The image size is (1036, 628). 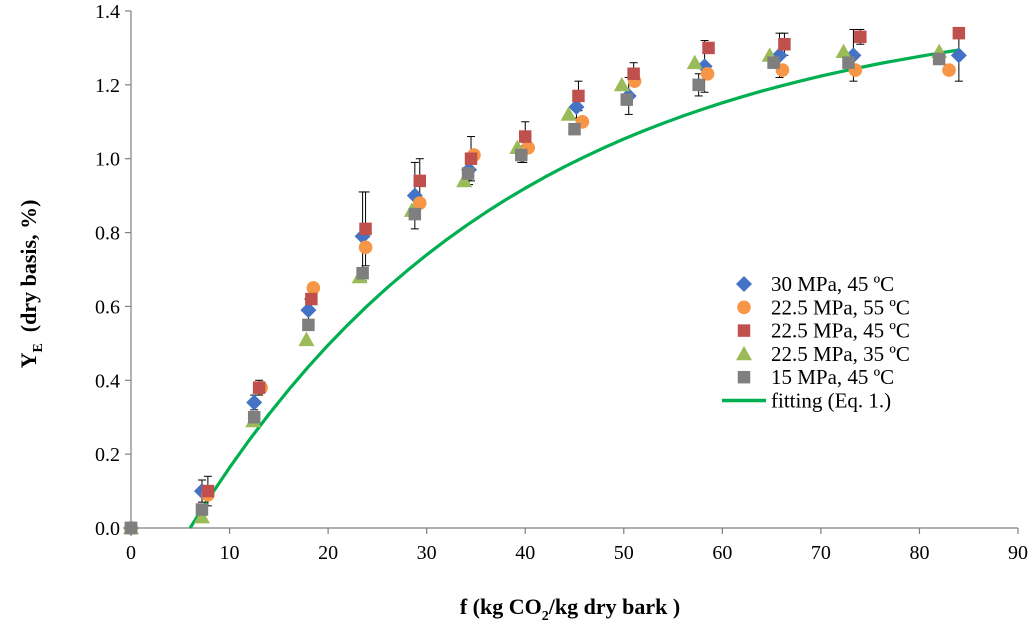 I want to click on y-tick-label: 0.4, so click(x=107, y=381).